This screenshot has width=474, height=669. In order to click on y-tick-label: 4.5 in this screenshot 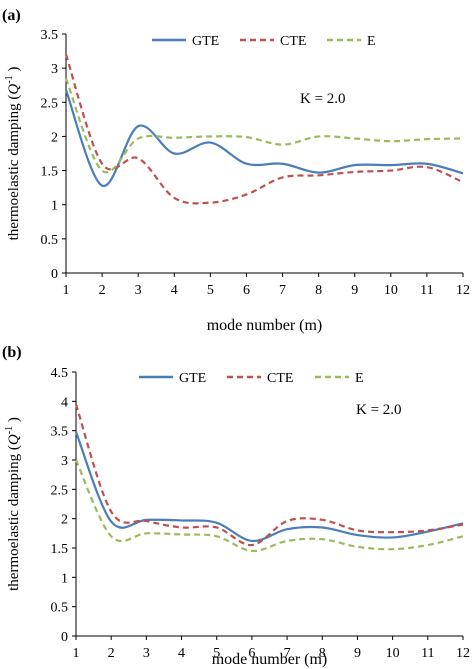, I will do `click(60, 373)`.